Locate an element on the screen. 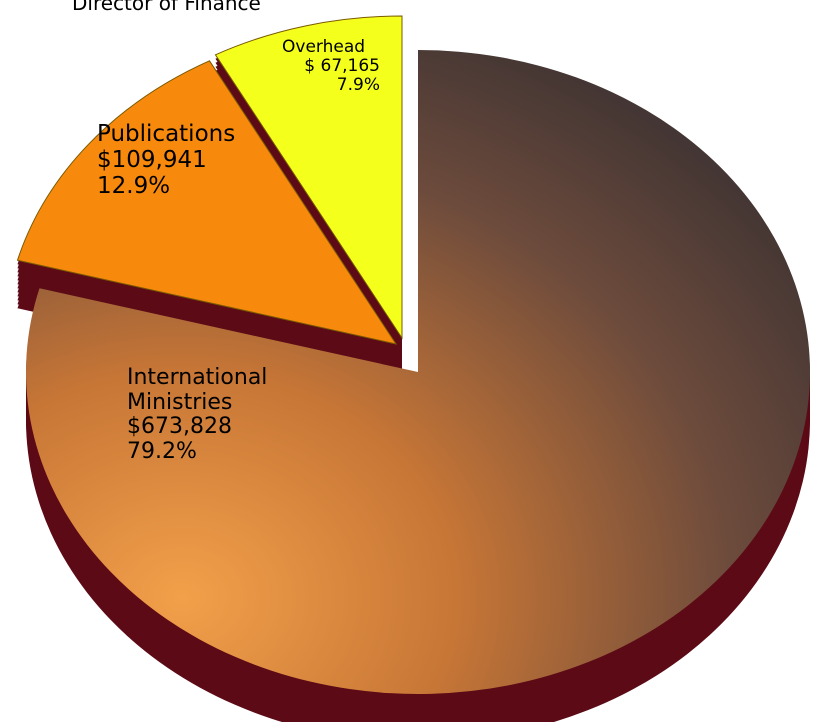 This screenshot has height=722, width=819. slice-label: International Ministries $673,828 79.2% is located at coordinates (217, 415).